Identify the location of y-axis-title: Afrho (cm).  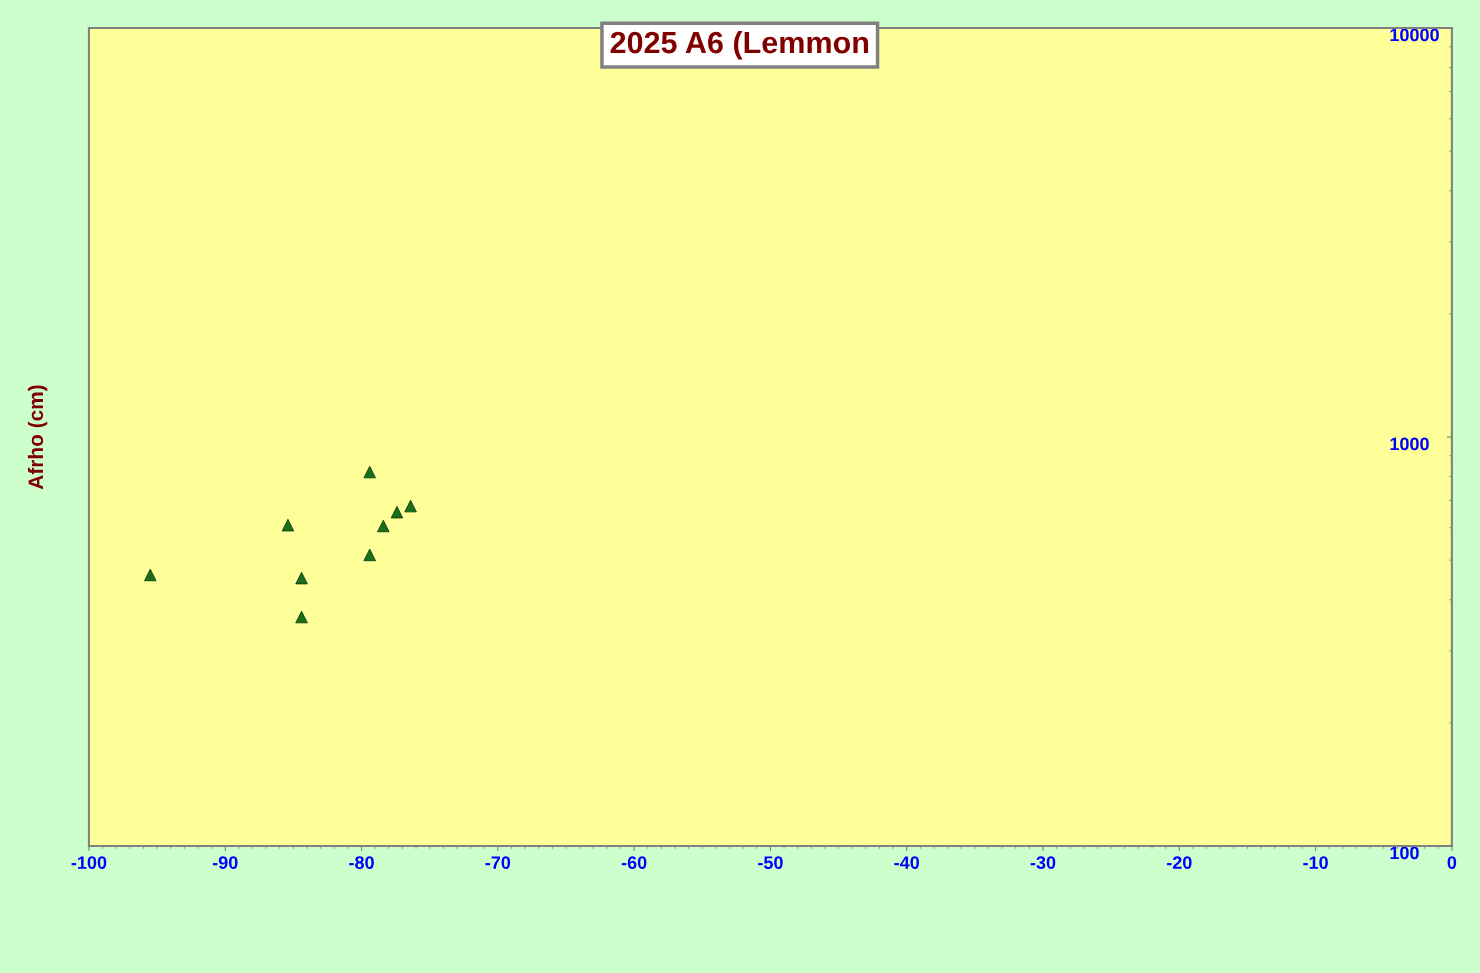
(37, 437).